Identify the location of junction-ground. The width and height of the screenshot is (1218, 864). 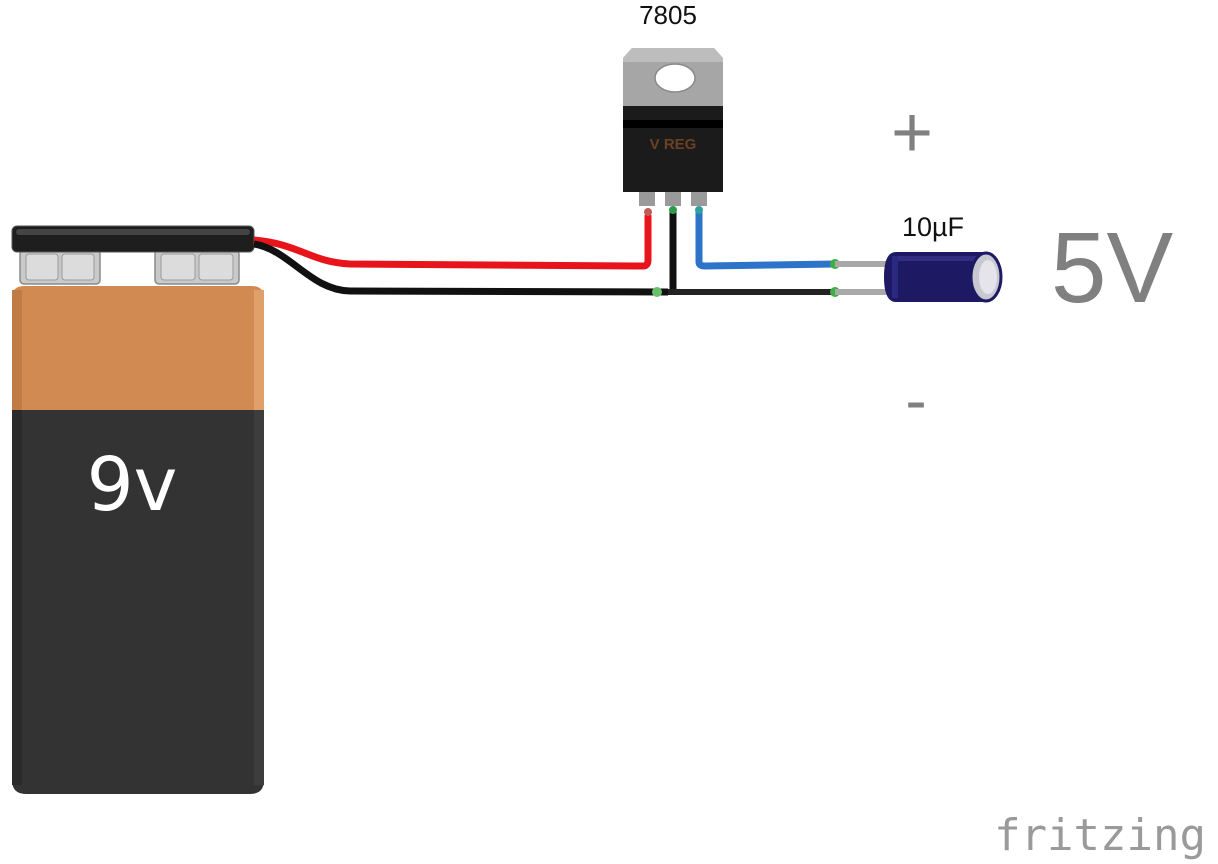
(657, 292).